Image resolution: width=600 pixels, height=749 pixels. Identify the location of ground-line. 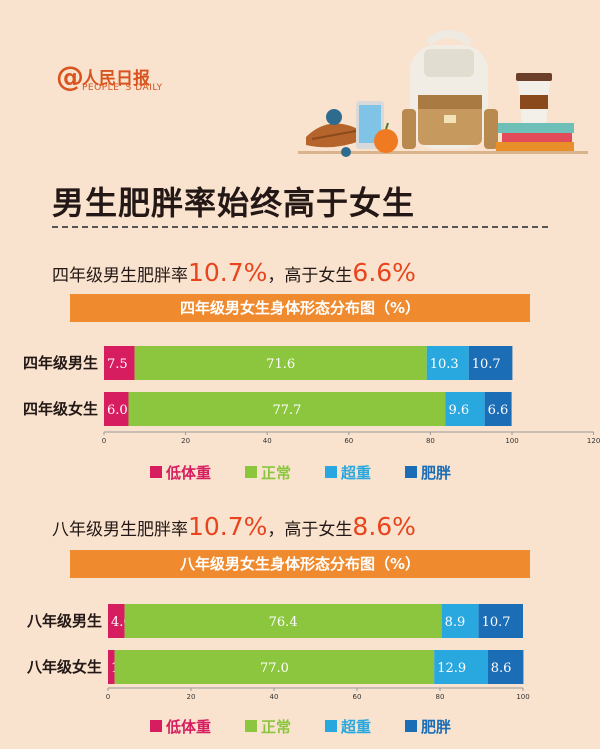
(443, 152).